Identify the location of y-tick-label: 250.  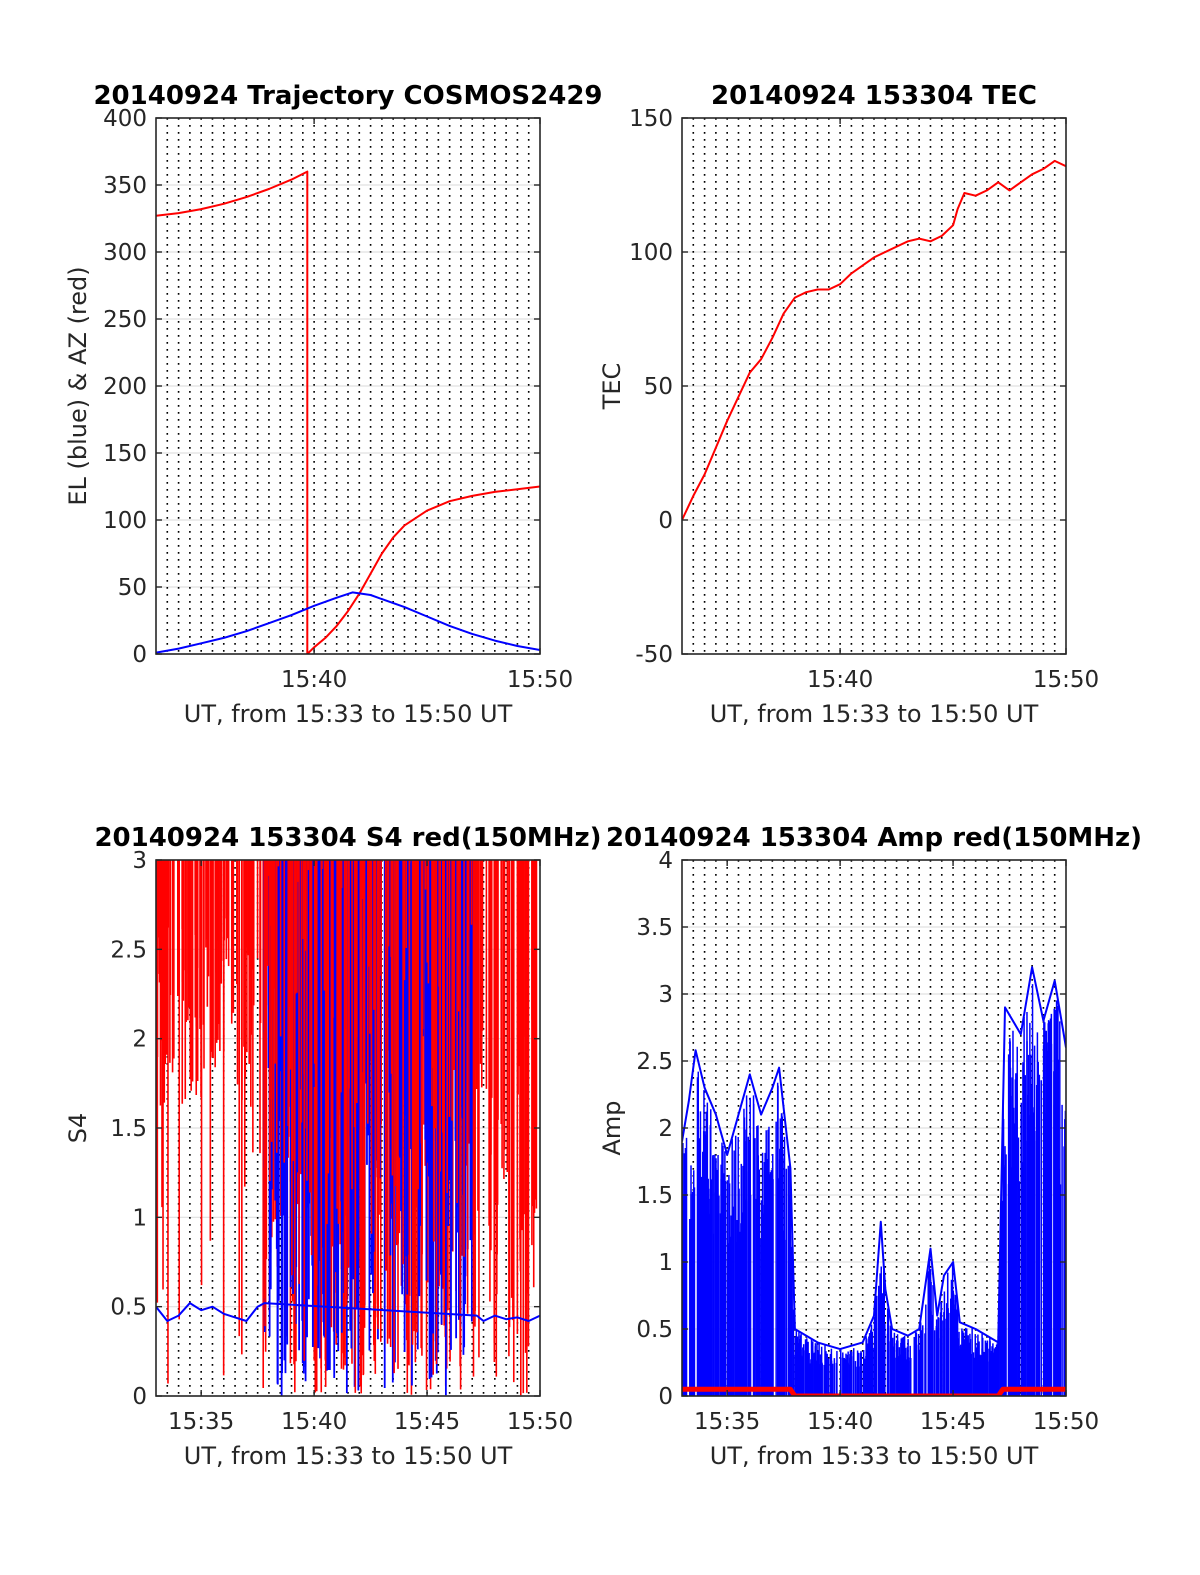
(125, 320).